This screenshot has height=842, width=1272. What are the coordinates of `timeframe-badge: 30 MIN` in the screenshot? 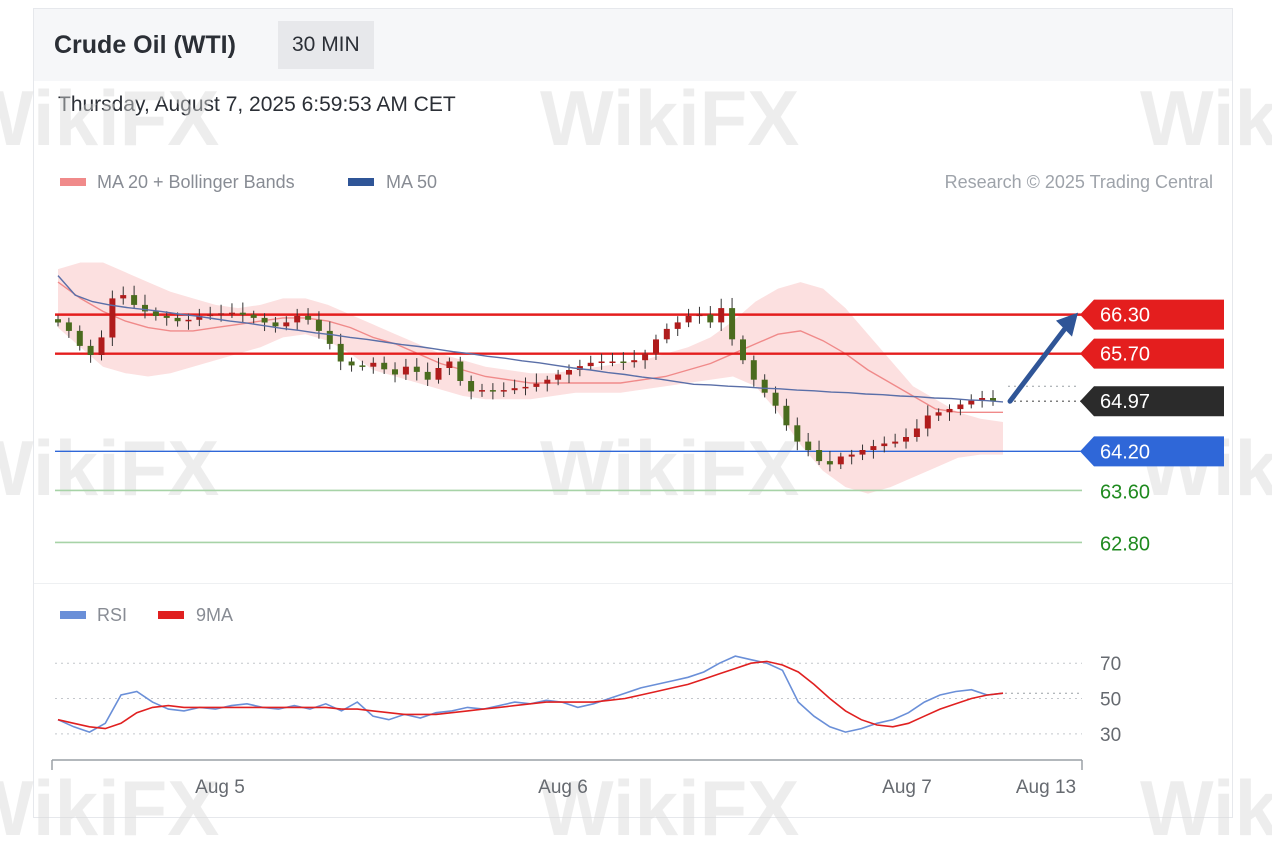 It's located at (326, 45).